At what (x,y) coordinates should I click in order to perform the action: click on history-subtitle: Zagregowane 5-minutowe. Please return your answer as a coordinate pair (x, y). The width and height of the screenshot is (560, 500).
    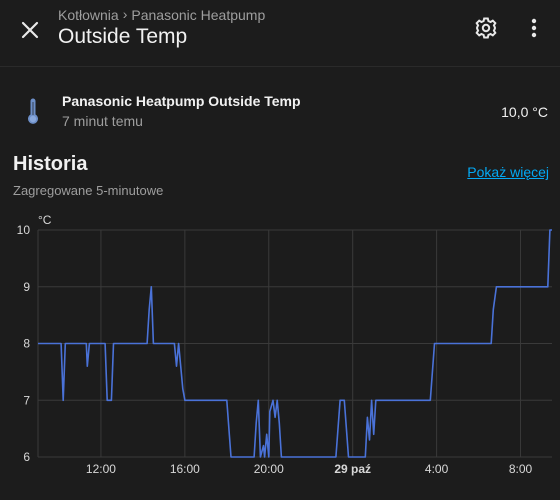
    Looking at the image, I should click on (88, 190).